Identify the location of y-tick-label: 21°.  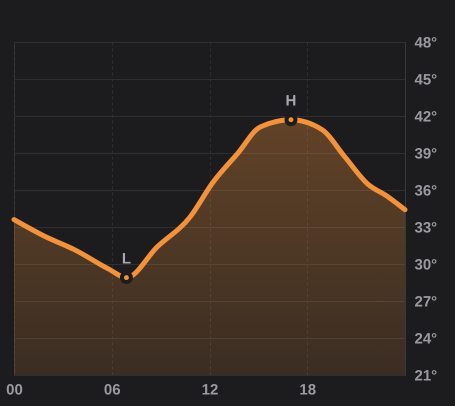
(426, 376).